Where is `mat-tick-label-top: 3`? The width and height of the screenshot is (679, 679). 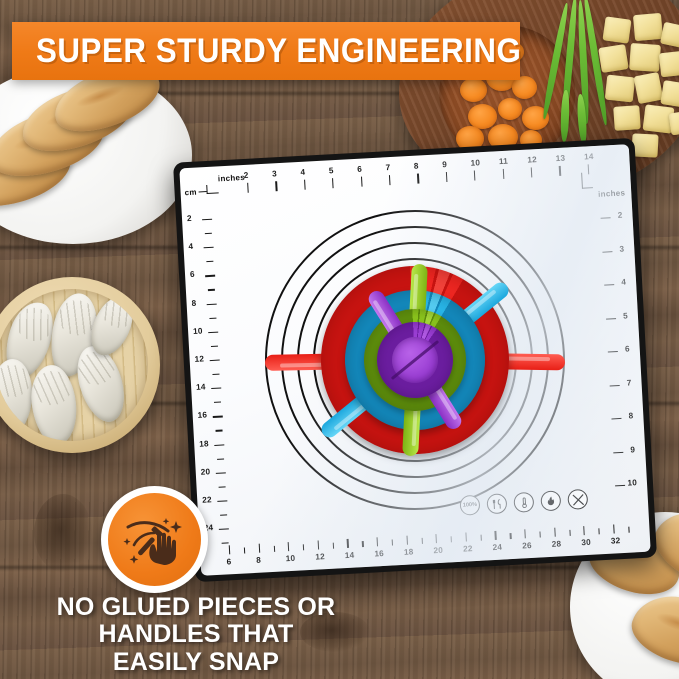 mat-tick-label-top: 3 is located at coordinates (274, 174).